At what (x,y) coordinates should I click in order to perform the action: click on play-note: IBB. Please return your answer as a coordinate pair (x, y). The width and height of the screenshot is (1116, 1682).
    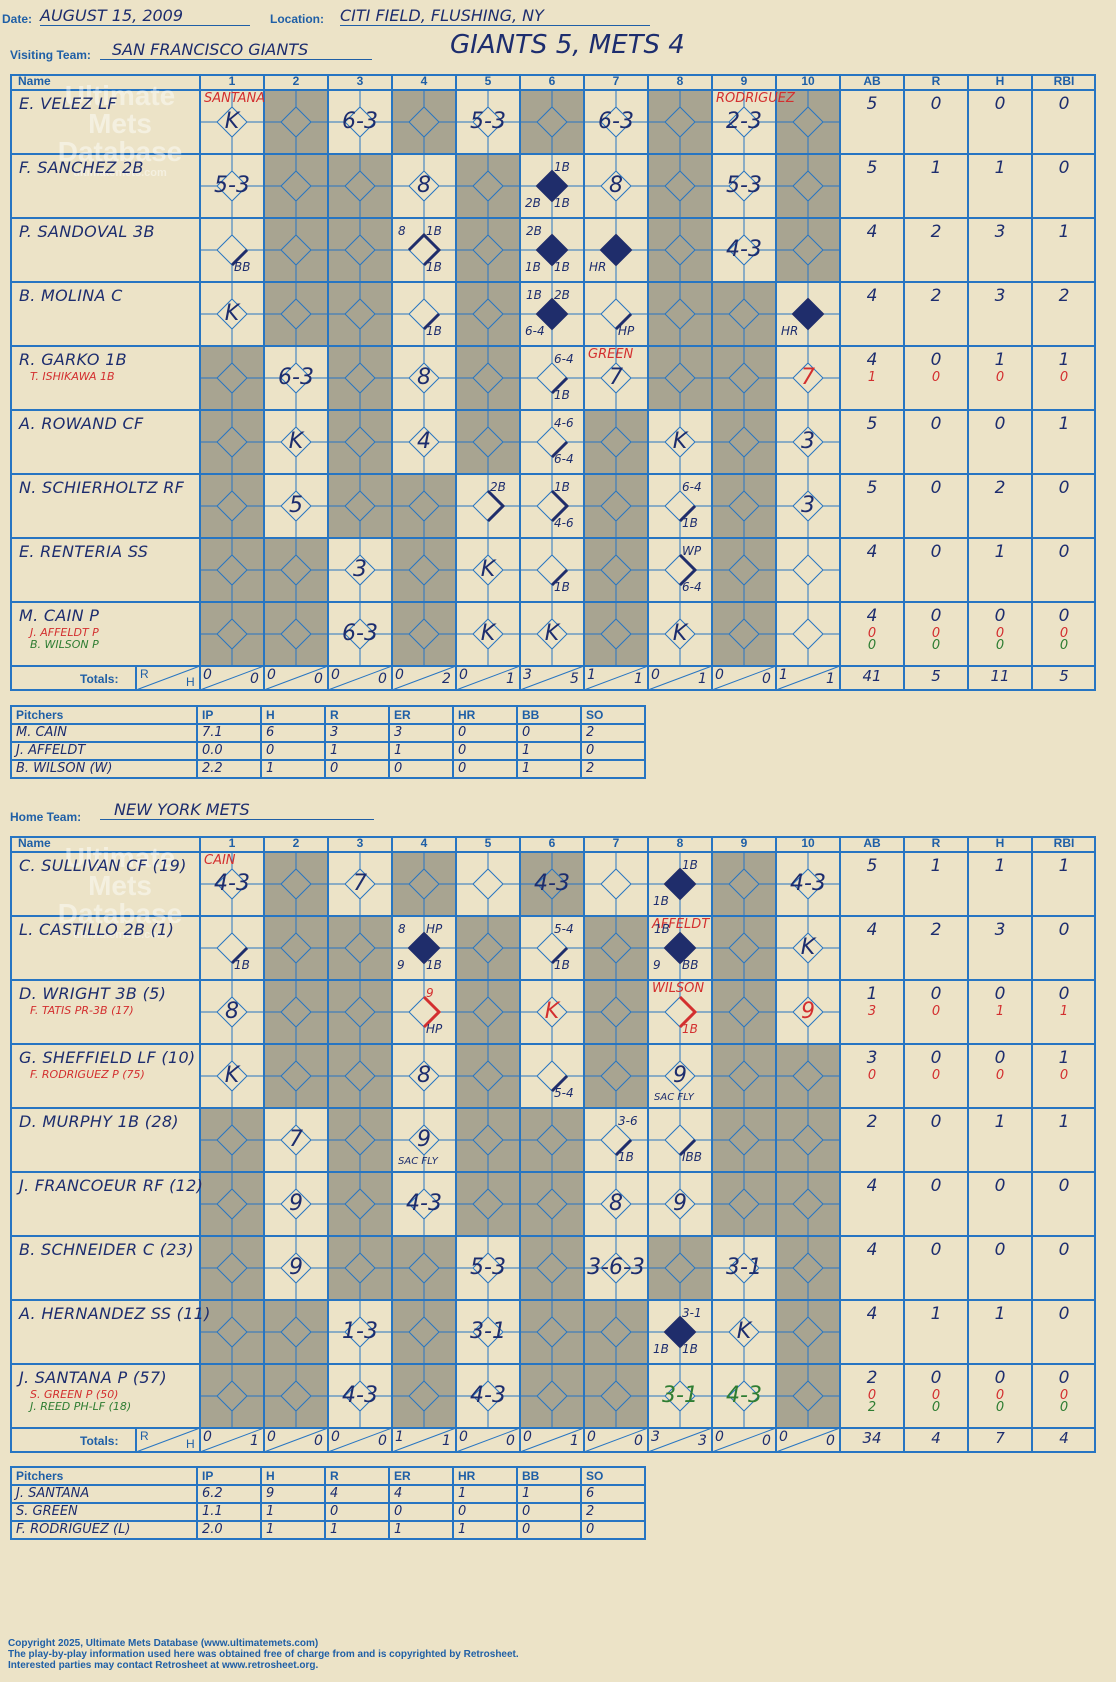
    Looking at the image, I should click on (692, 1157).